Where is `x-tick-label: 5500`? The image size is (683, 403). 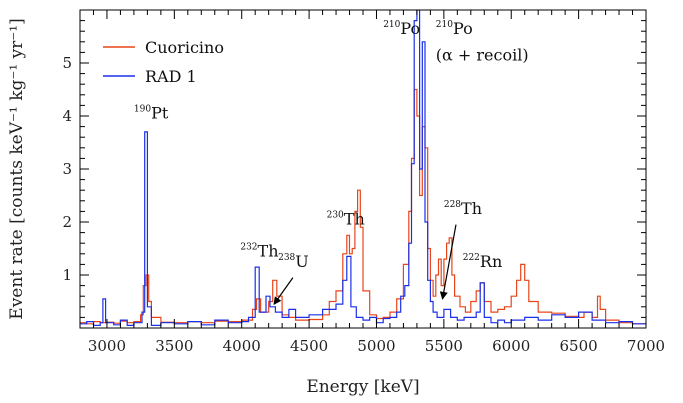 x-tick-label: 5500 is located at coordinates (444, 346).